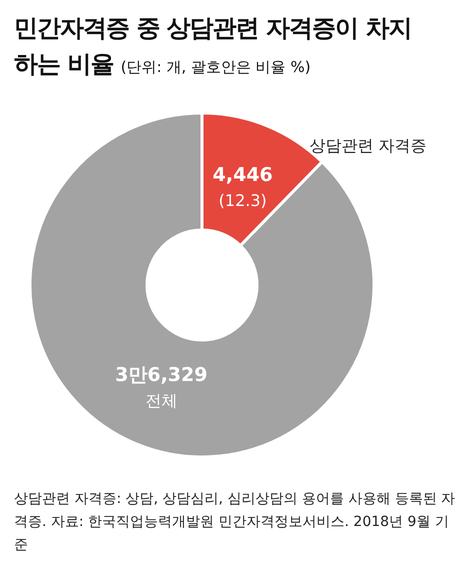 The height and width of the screenshot is (562, 471). Describe the element at coordinates (161, 400) in the screenshot. I see `slice-label: 전체` at that location.